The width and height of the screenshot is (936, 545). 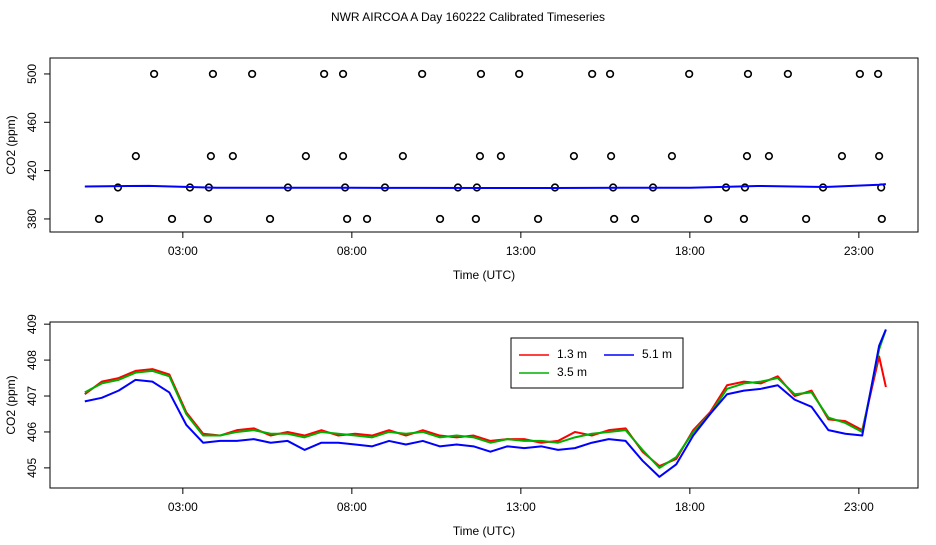 What do you see at coordinates (485, 186) in the screenshot?
I see `data-line` at bounding box center [485, 186].